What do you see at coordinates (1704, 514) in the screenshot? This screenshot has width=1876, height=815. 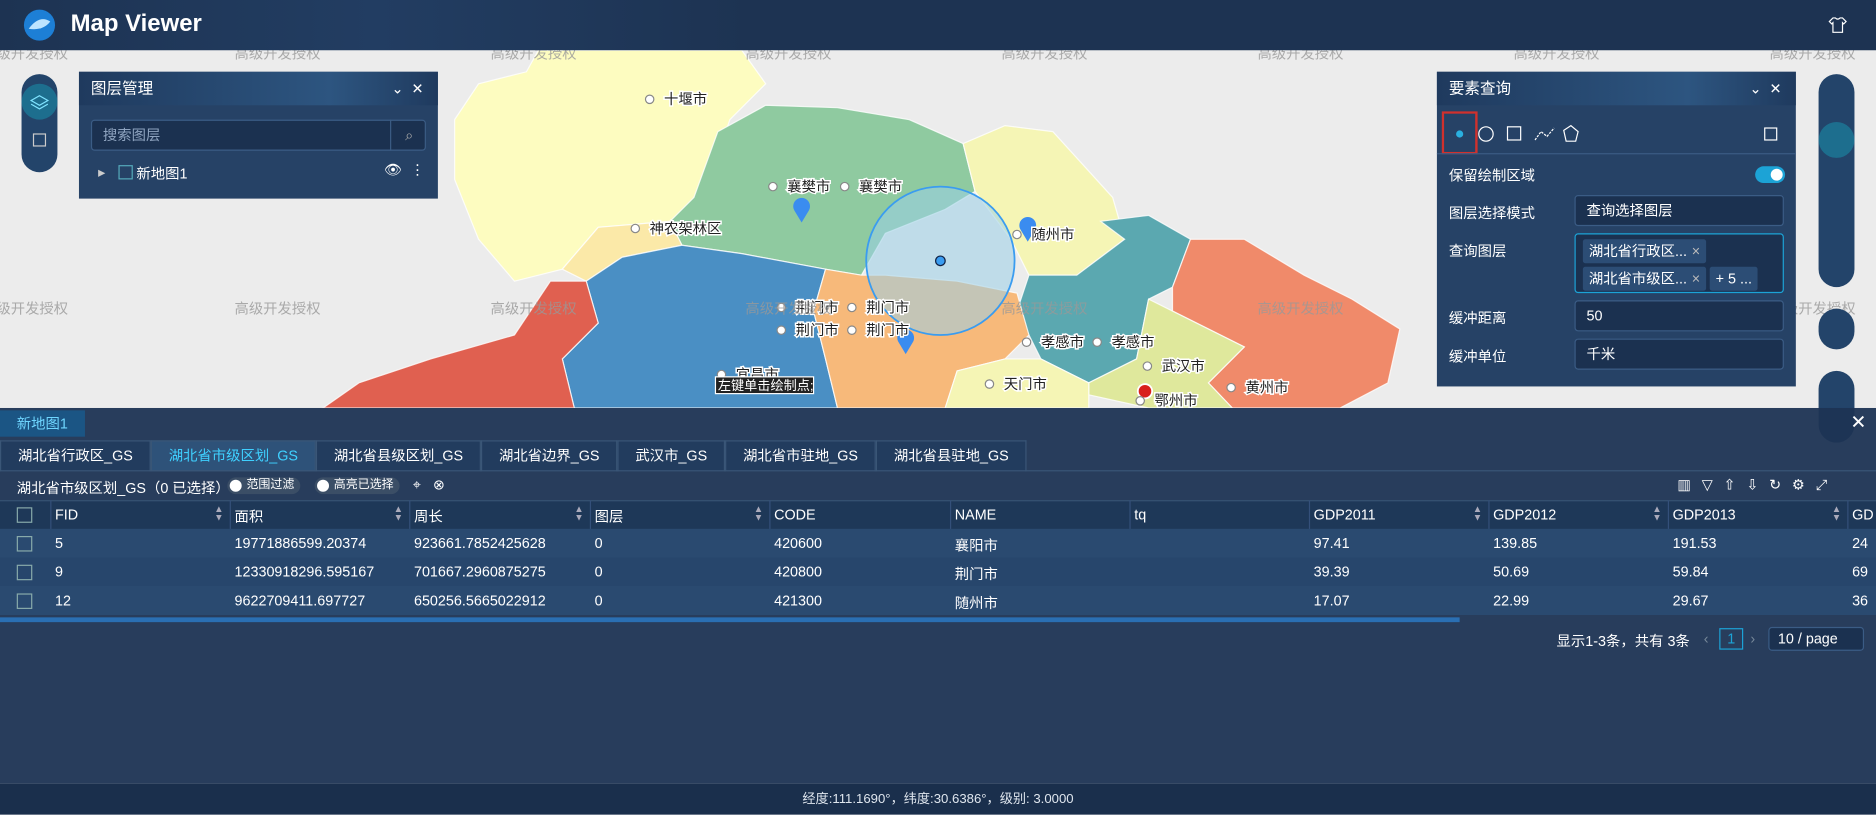 I see `column-header: GDP2013` at bounding box center [1704, 514].